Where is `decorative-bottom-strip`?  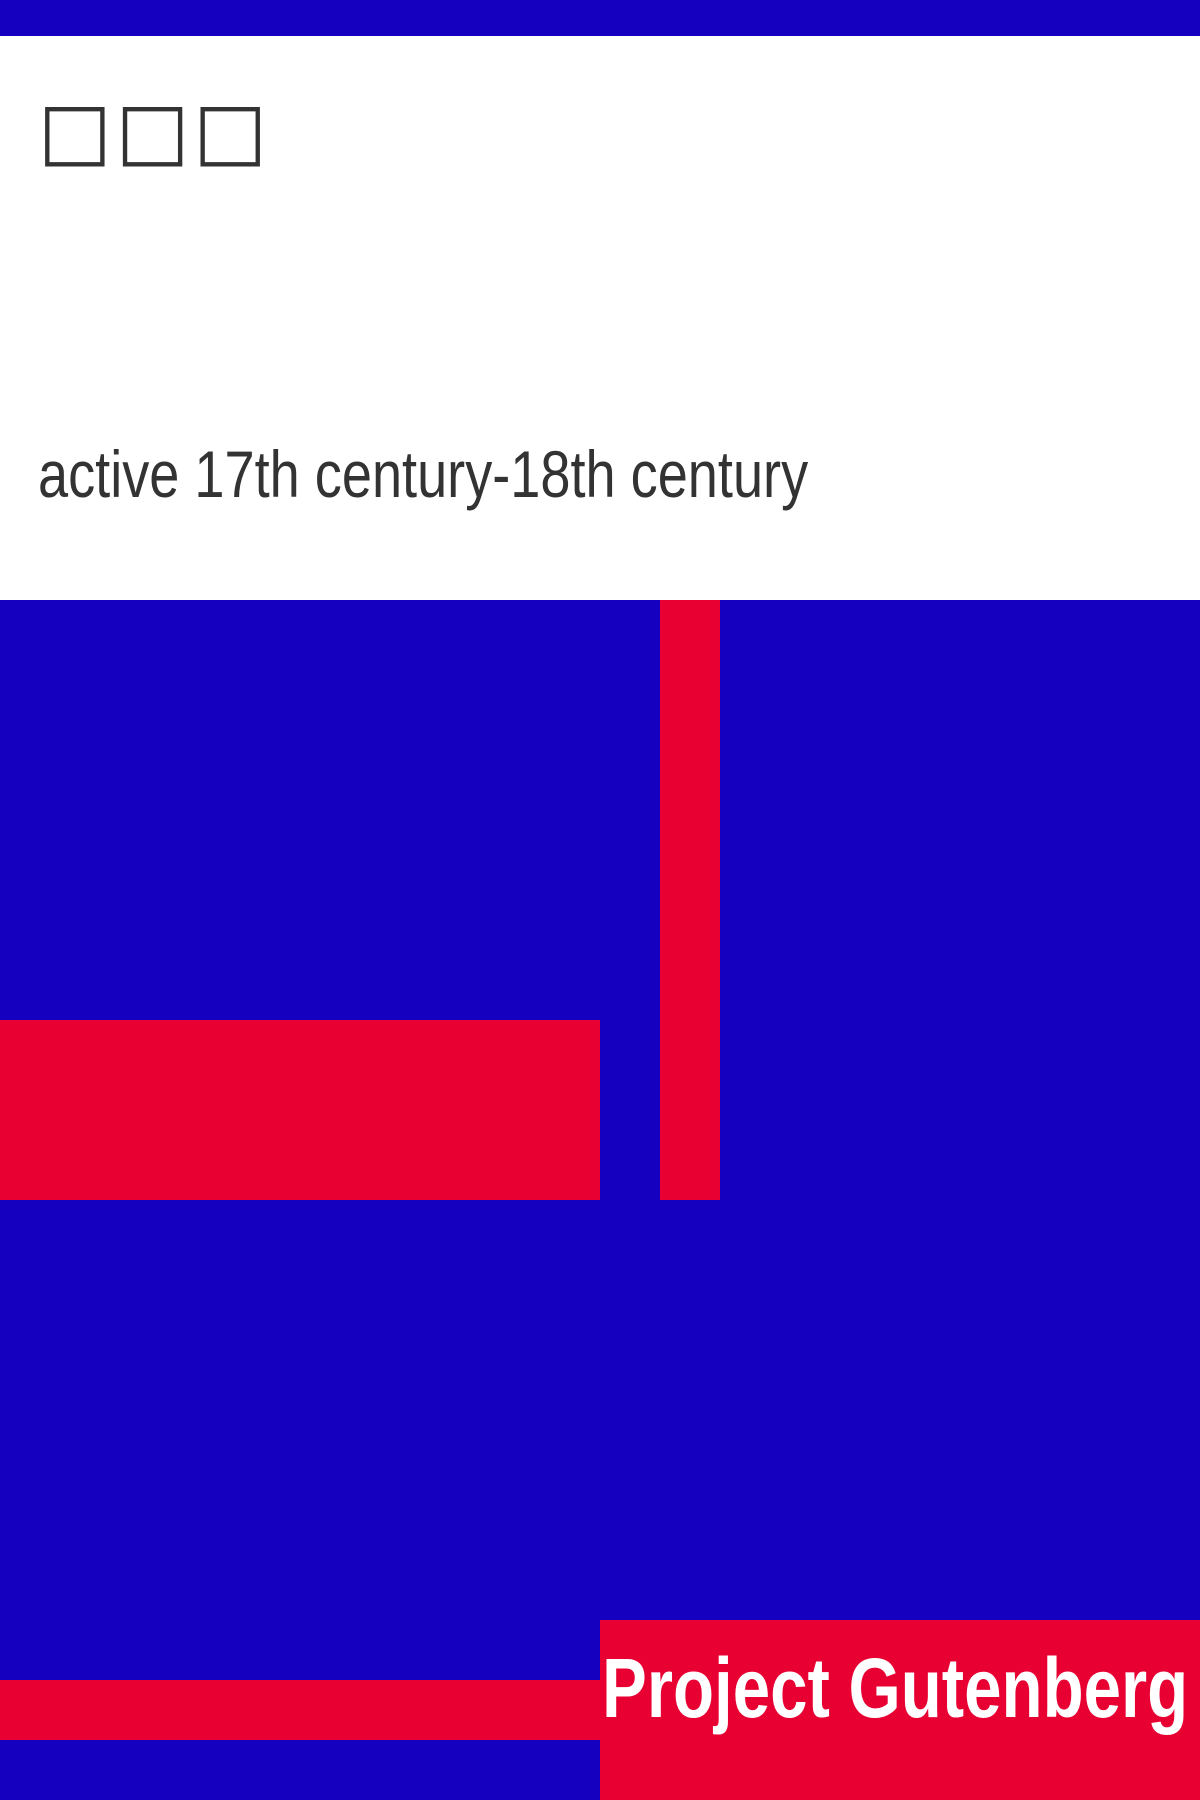
decorative-bottom-strip is located at coordinates (300, 1710).